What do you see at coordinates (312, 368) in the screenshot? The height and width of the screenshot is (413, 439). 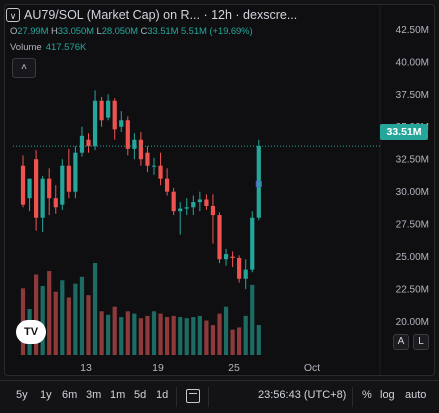 I see `time-axis-tick: Oct` at bounding box center [312, 368].